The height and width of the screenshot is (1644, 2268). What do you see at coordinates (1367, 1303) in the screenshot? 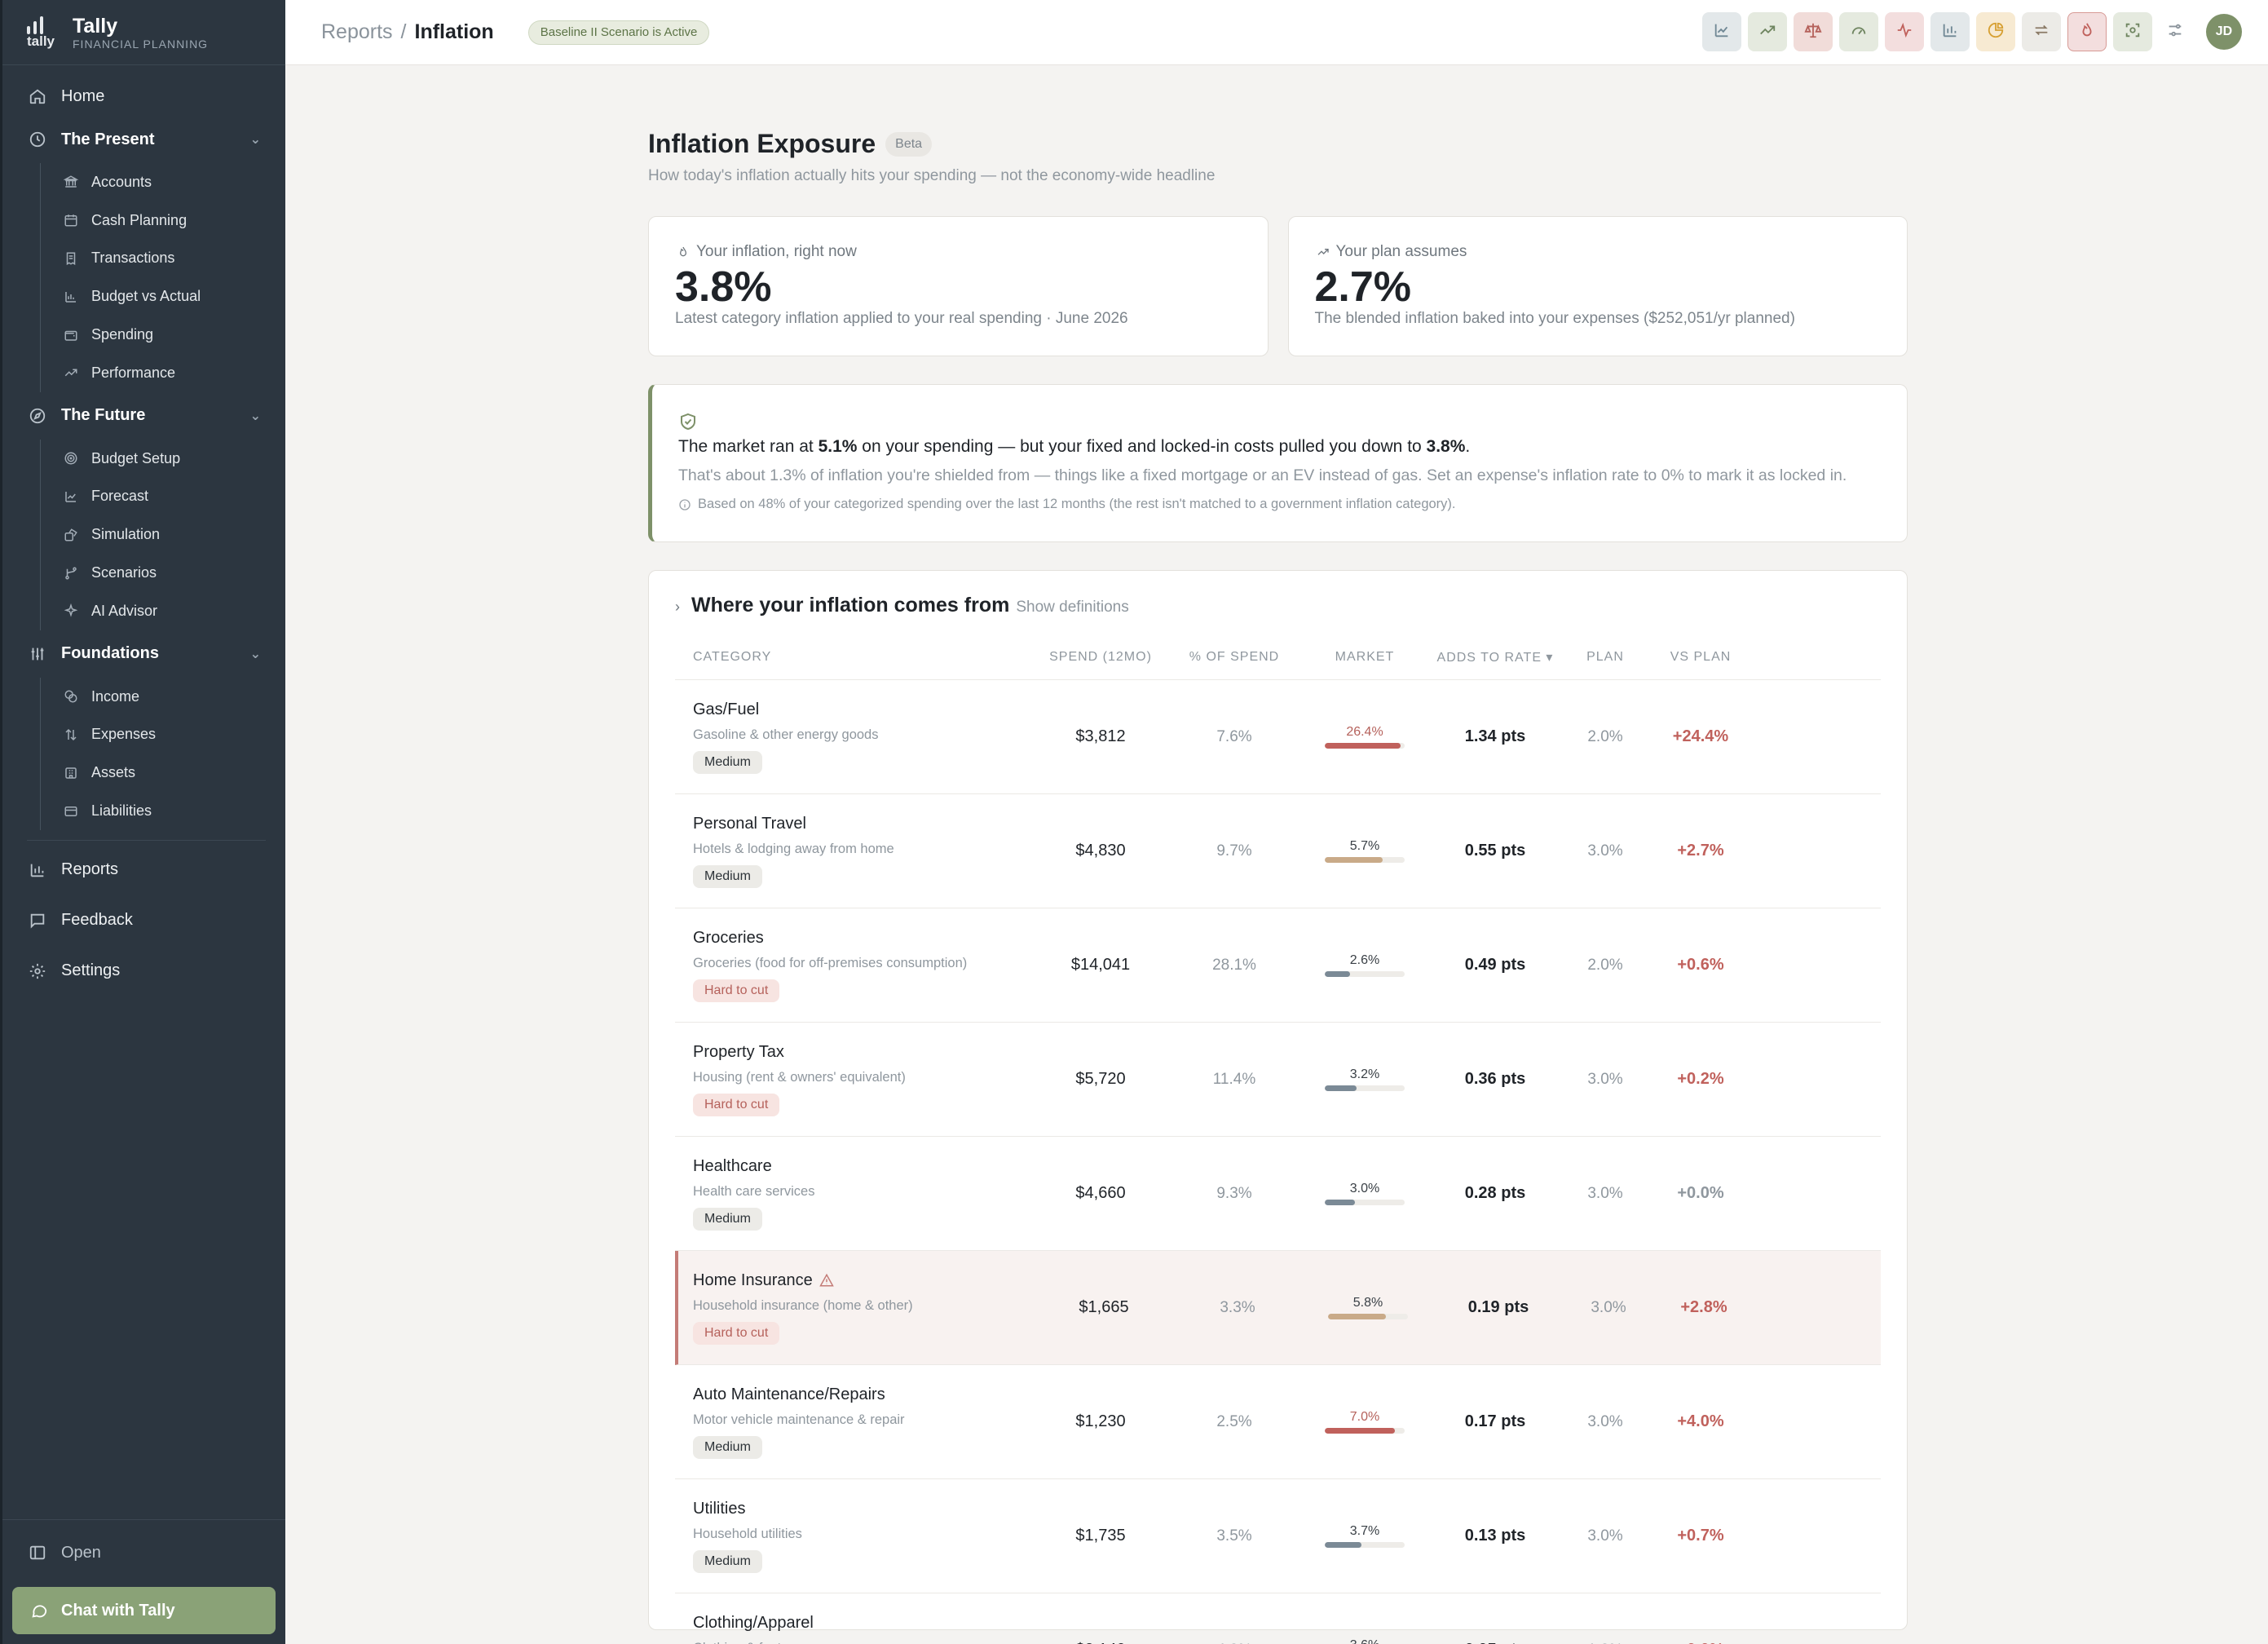
I see `market-rate-value: 5.8%` at bounding box center [1367, 1303].